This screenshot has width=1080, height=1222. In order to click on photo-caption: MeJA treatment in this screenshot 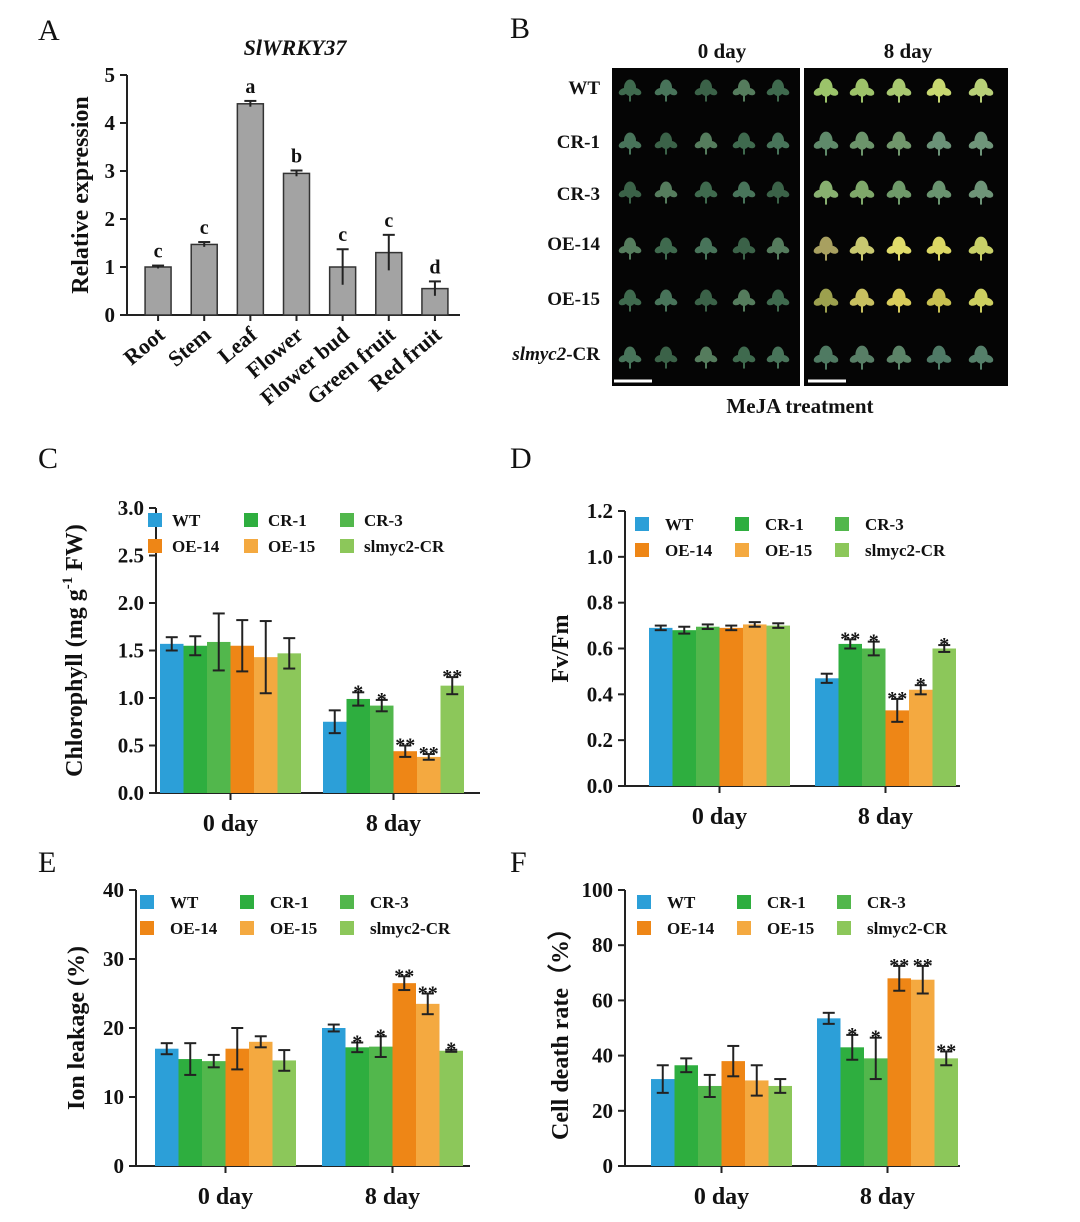, I will do `click(799, 406)`.